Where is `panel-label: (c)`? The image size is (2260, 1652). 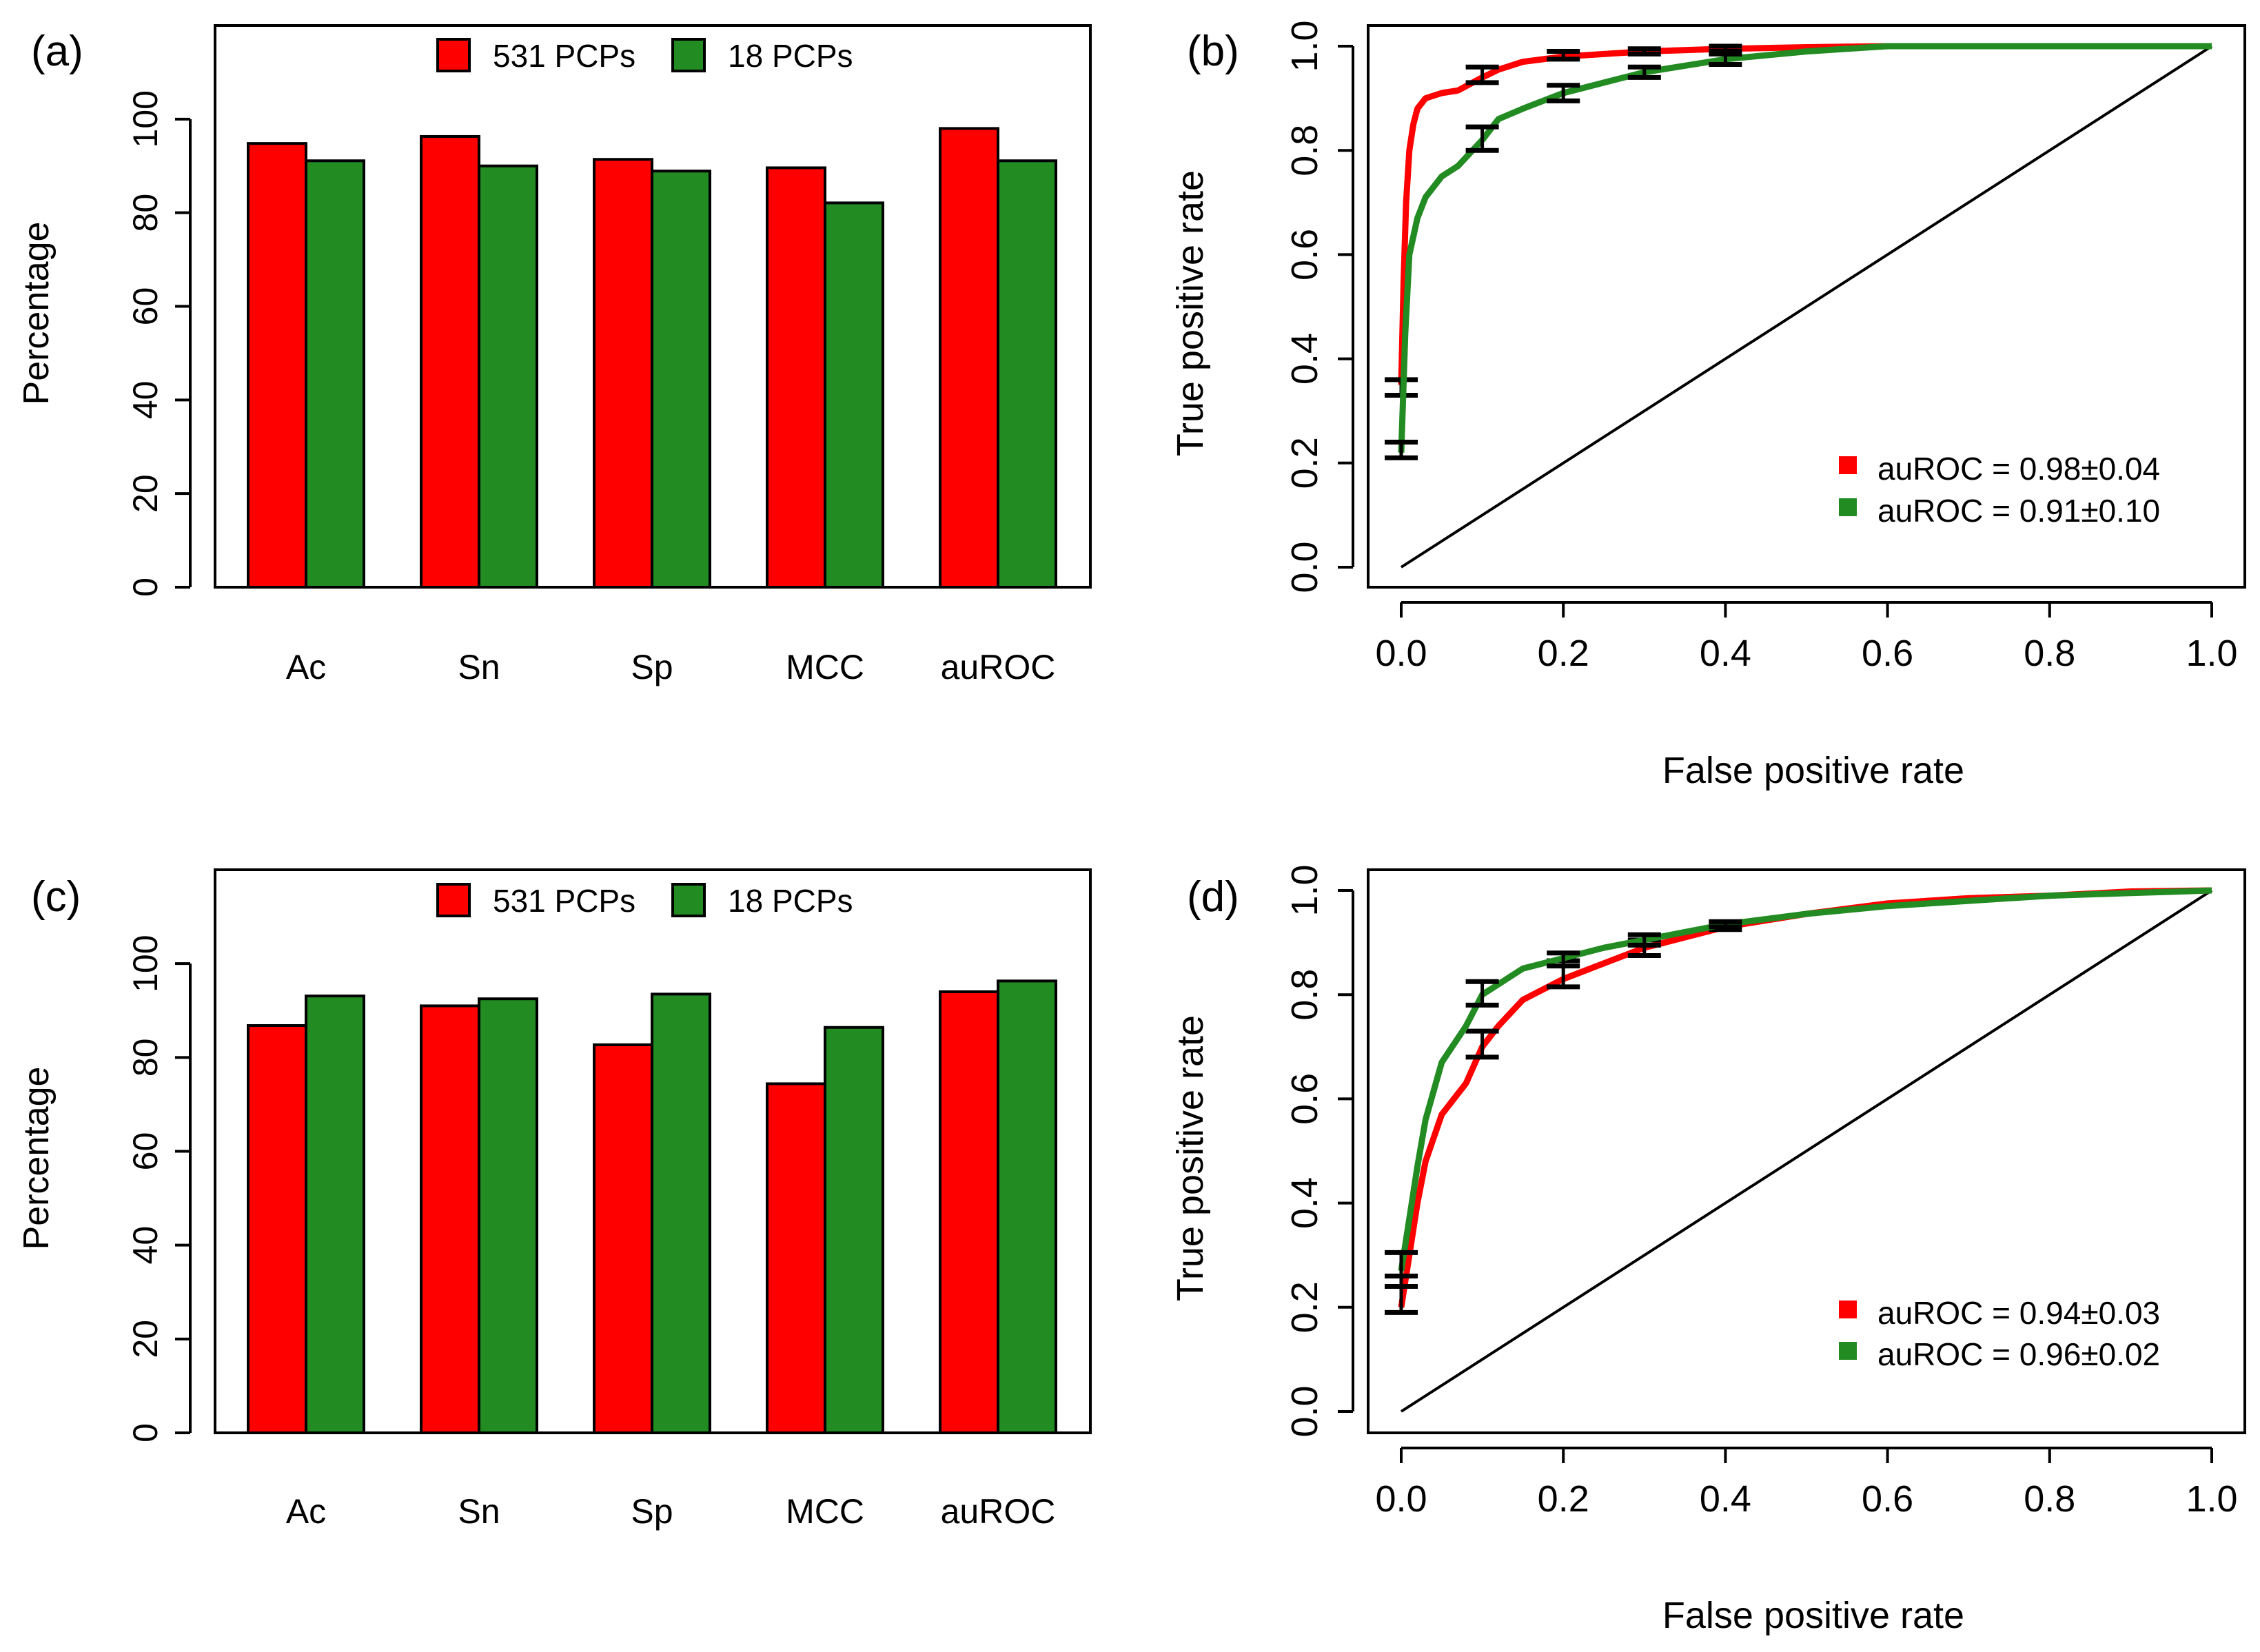 panel-label: (c) is located at coordinates (56, 897).